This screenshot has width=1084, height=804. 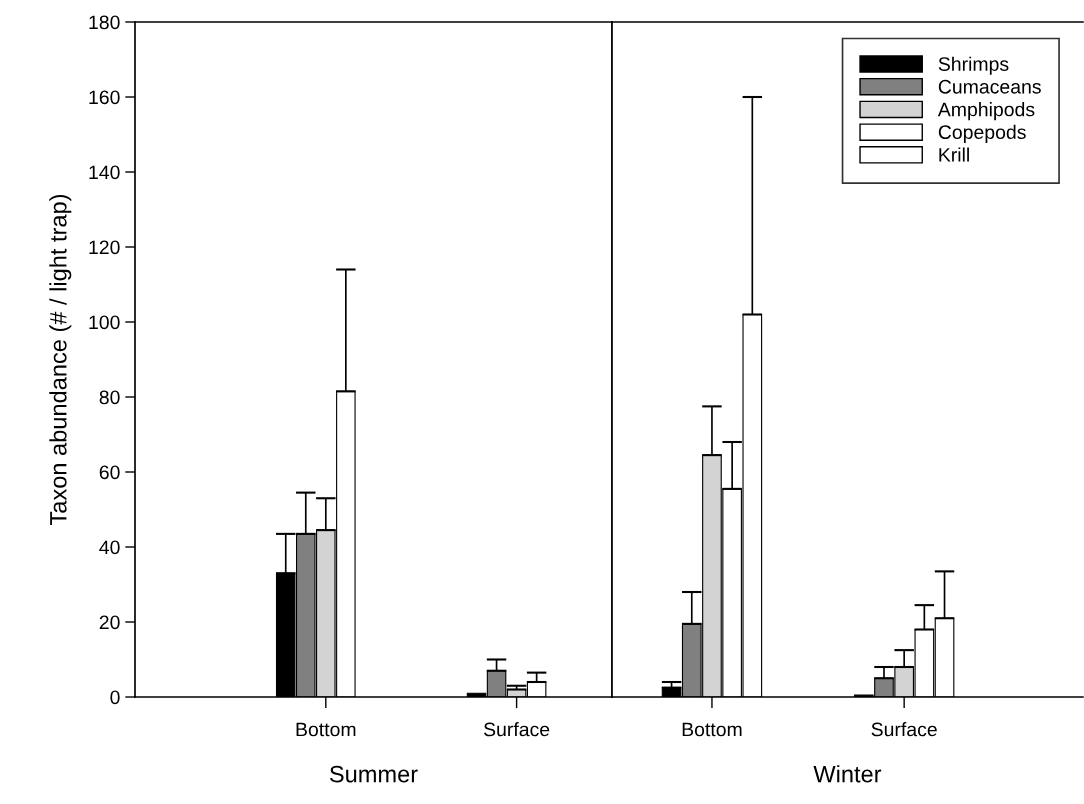 What do you see at coordinates (847, 774) in the screenshot?
I see `x-axis-title: Winter` at bounding box center [847, 774].